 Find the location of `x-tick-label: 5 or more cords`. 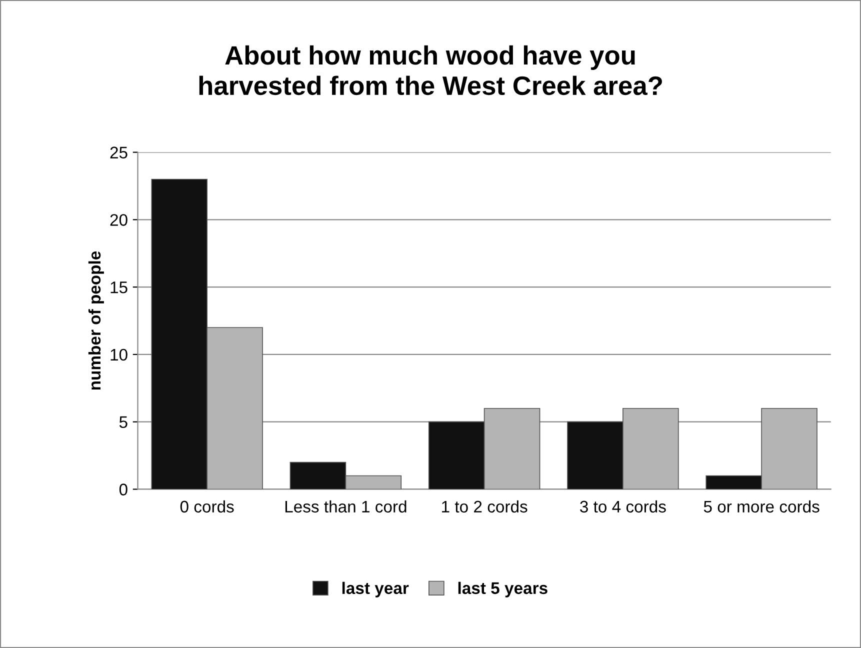

x-tick-label: 5 or more cords is located at coordinates (762, 506).